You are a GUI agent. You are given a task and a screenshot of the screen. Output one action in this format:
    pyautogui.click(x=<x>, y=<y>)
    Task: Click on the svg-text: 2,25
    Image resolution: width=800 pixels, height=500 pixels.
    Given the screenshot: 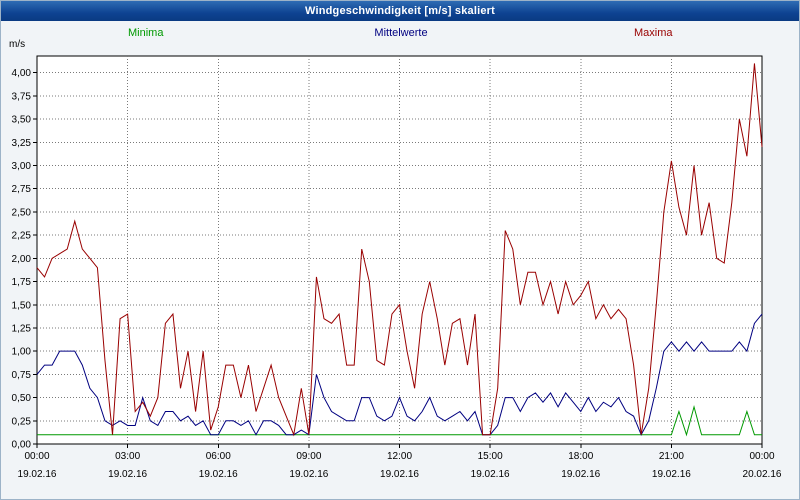 What is the action you would take?
    pyautogui.click(x=22, y=236)
    